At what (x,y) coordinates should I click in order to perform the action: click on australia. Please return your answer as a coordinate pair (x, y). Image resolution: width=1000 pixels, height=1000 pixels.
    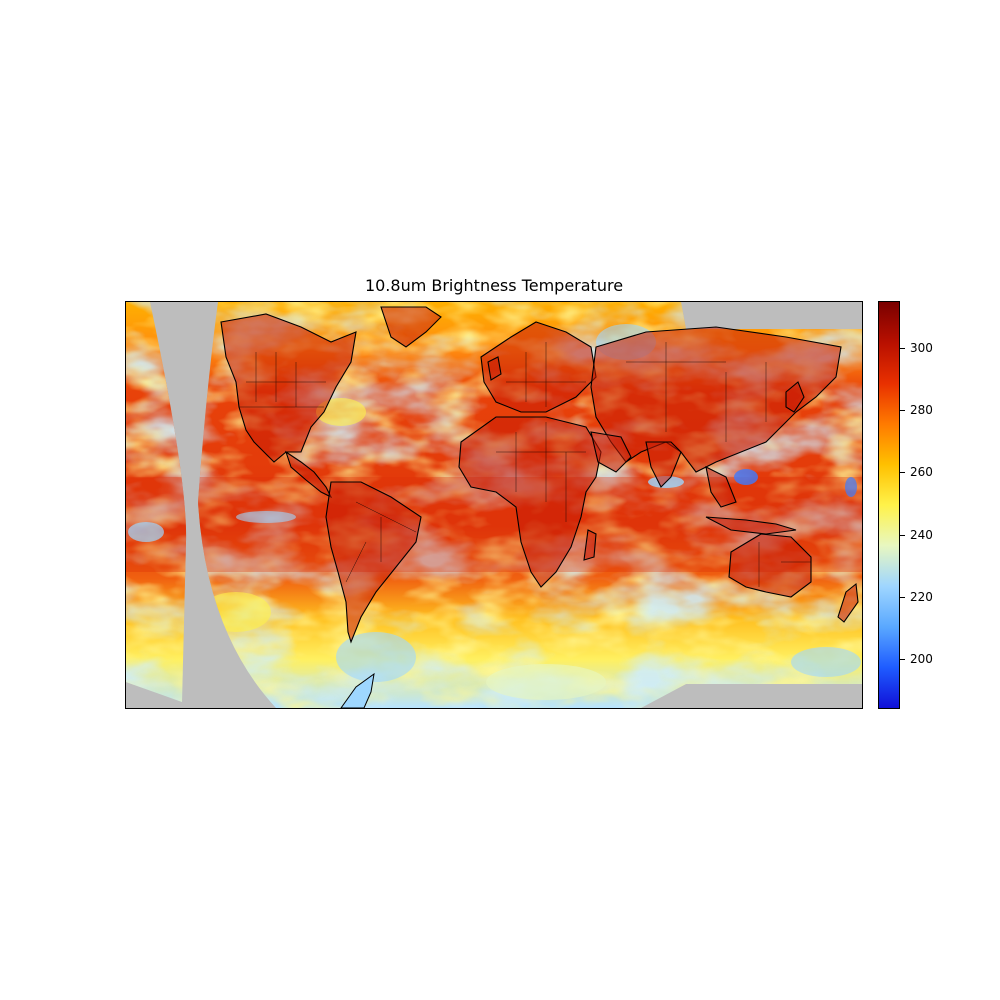
    Looking at the image, I should click on (770, 565).